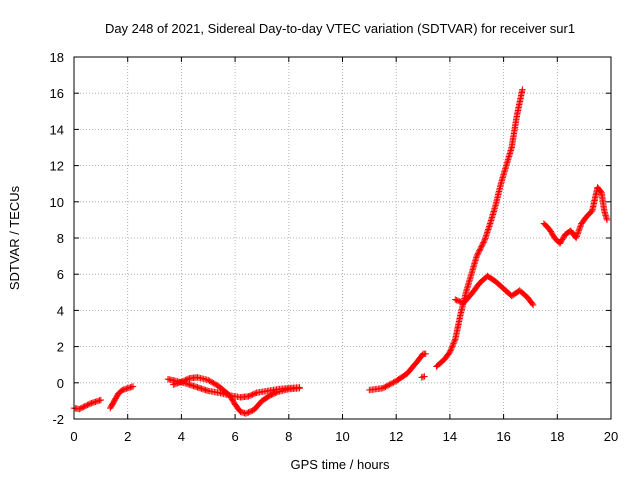 Image resolution: width=640 pixels, height=480 pixels. I want to click on x-tick-label: 6, so click(234, 436).